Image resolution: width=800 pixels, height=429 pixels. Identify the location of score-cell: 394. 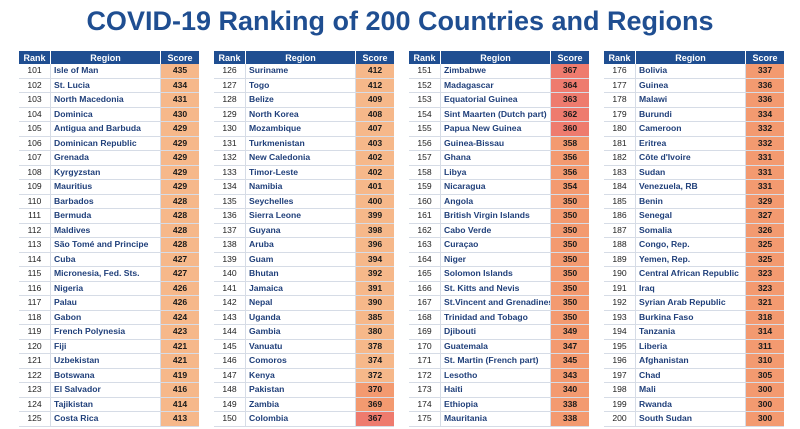
(375, 259).